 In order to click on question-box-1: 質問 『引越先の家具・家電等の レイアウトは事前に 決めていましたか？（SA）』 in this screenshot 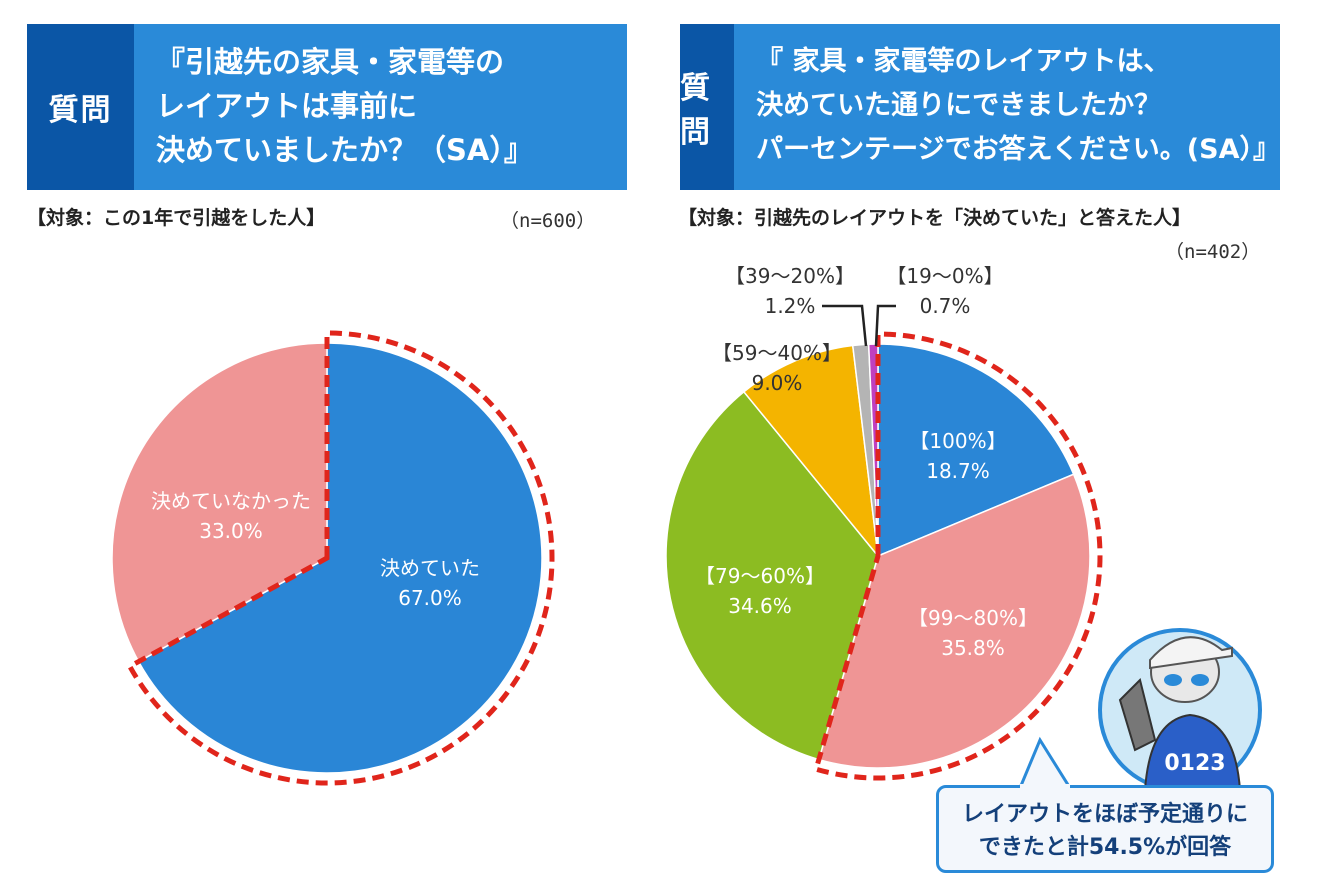, I will do `click(327, 107)`.